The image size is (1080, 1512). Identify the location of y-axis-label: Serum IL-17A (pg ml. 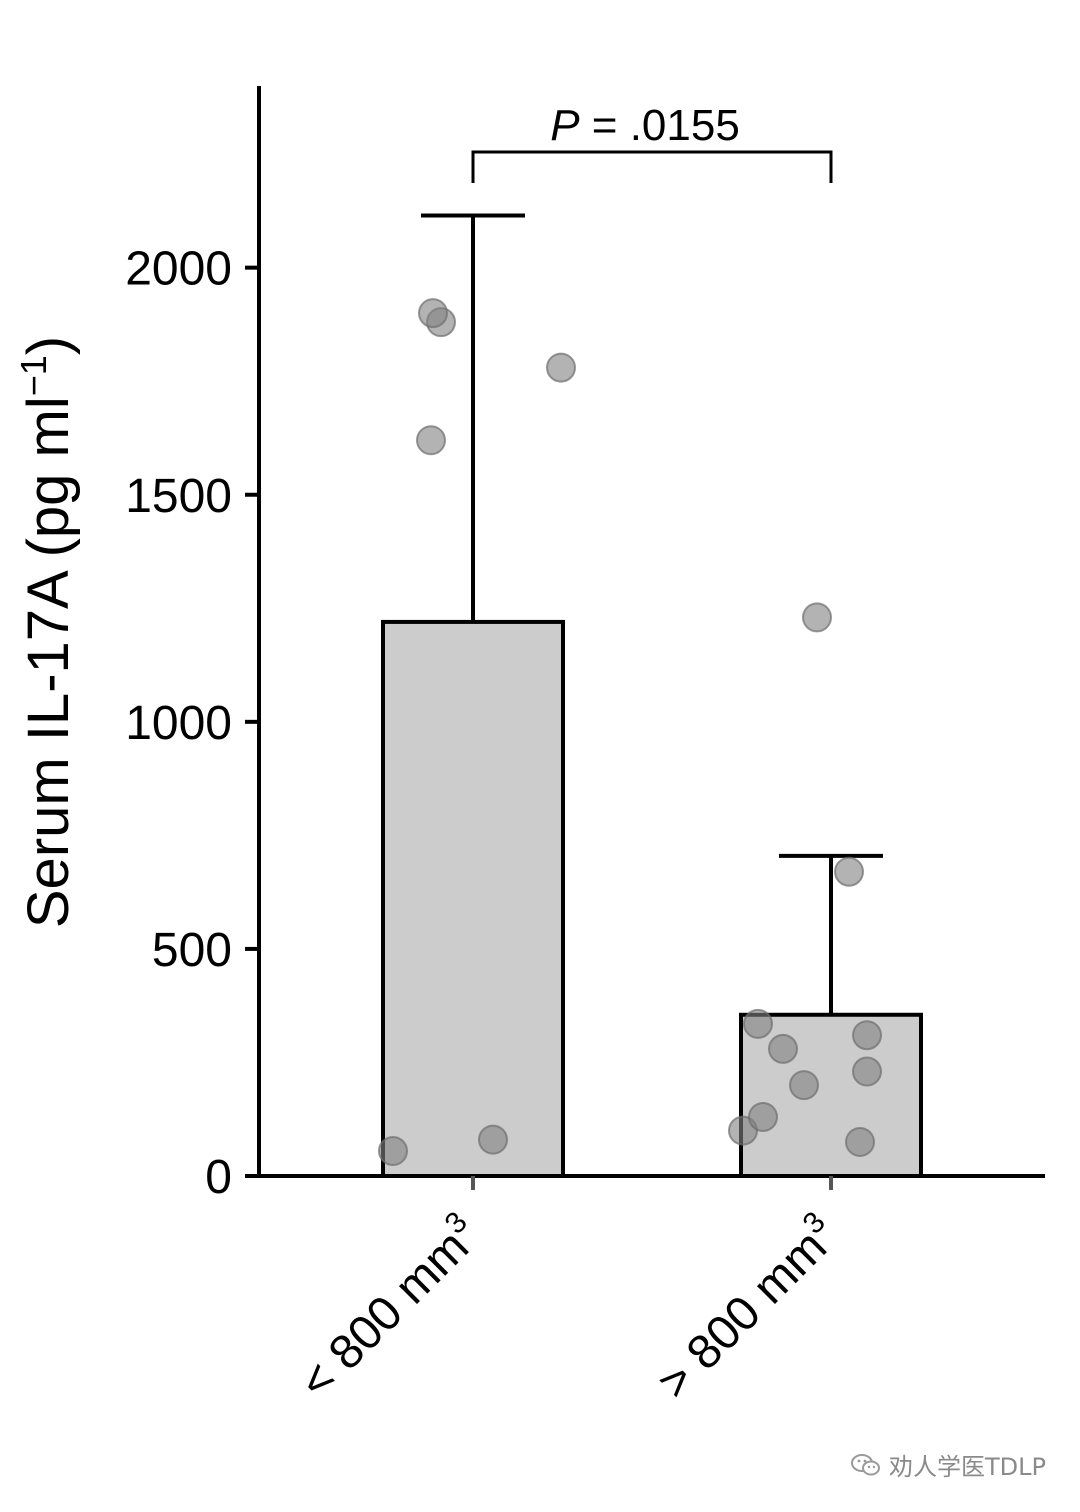
(48, 662).